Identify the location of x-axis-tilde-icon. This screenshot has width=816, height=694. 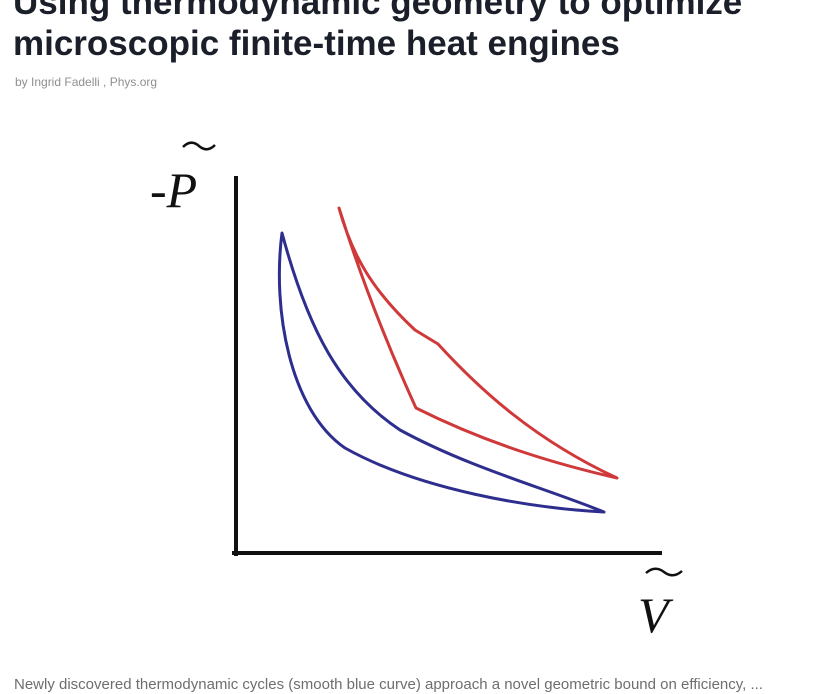
(664, 572).